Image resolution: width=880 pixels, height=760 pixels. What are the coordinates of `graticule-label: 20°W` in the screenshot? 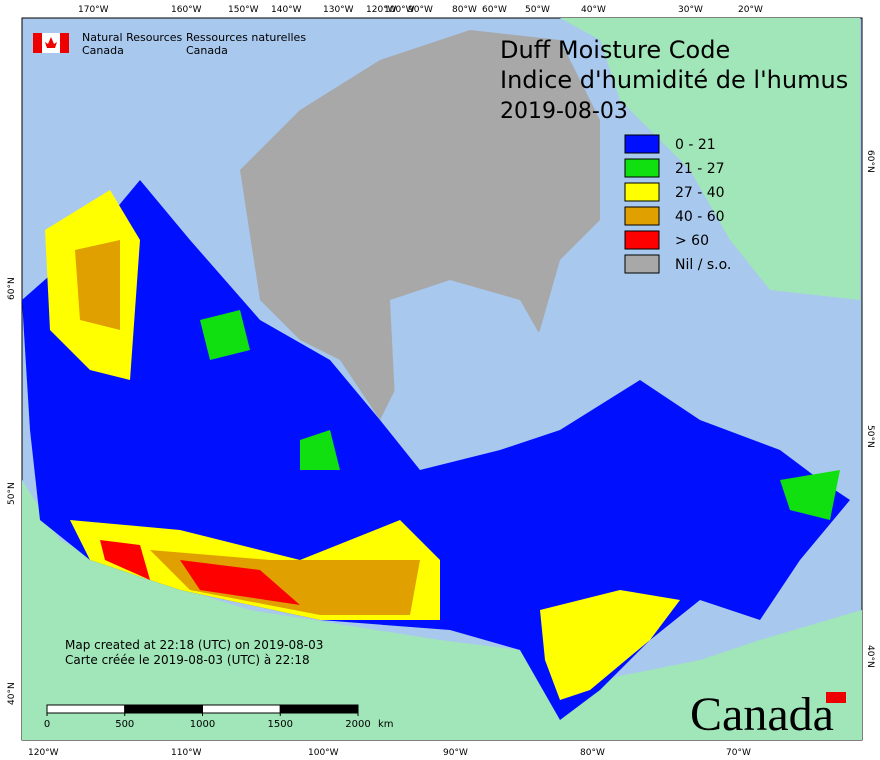 It's located at (750, 10).